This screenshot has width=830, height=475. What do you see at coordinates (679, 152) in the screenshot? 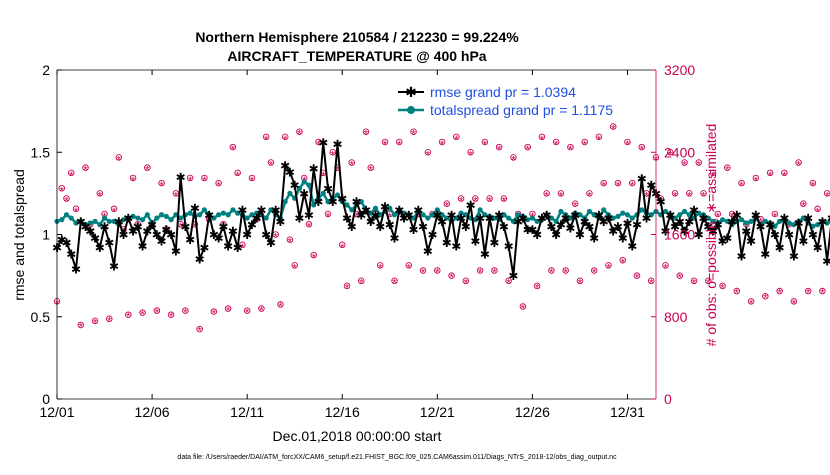
I see `y2-tick-label: 2400` at bounding box center [679, 152].